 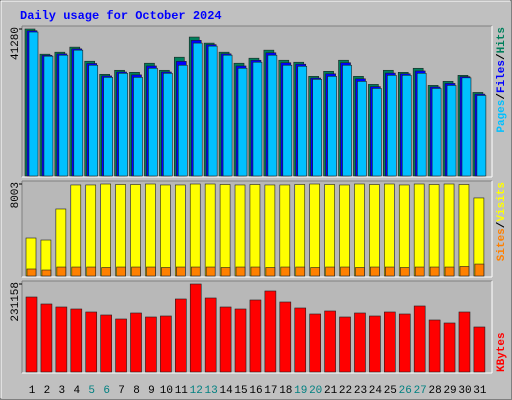 I want to click on x-tick-label: 14, so click(x=226, y=391).